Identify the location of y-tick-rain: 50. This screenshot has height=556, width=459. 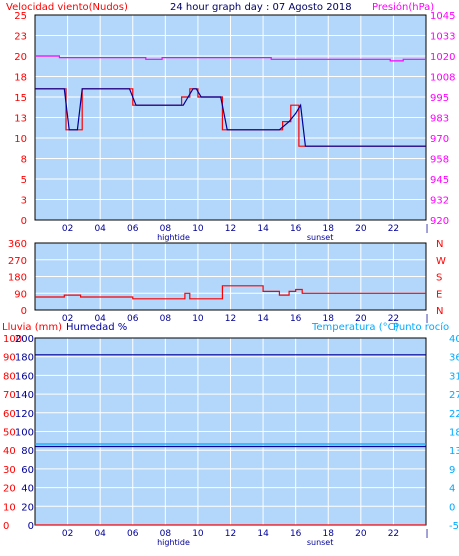
(9, 433).